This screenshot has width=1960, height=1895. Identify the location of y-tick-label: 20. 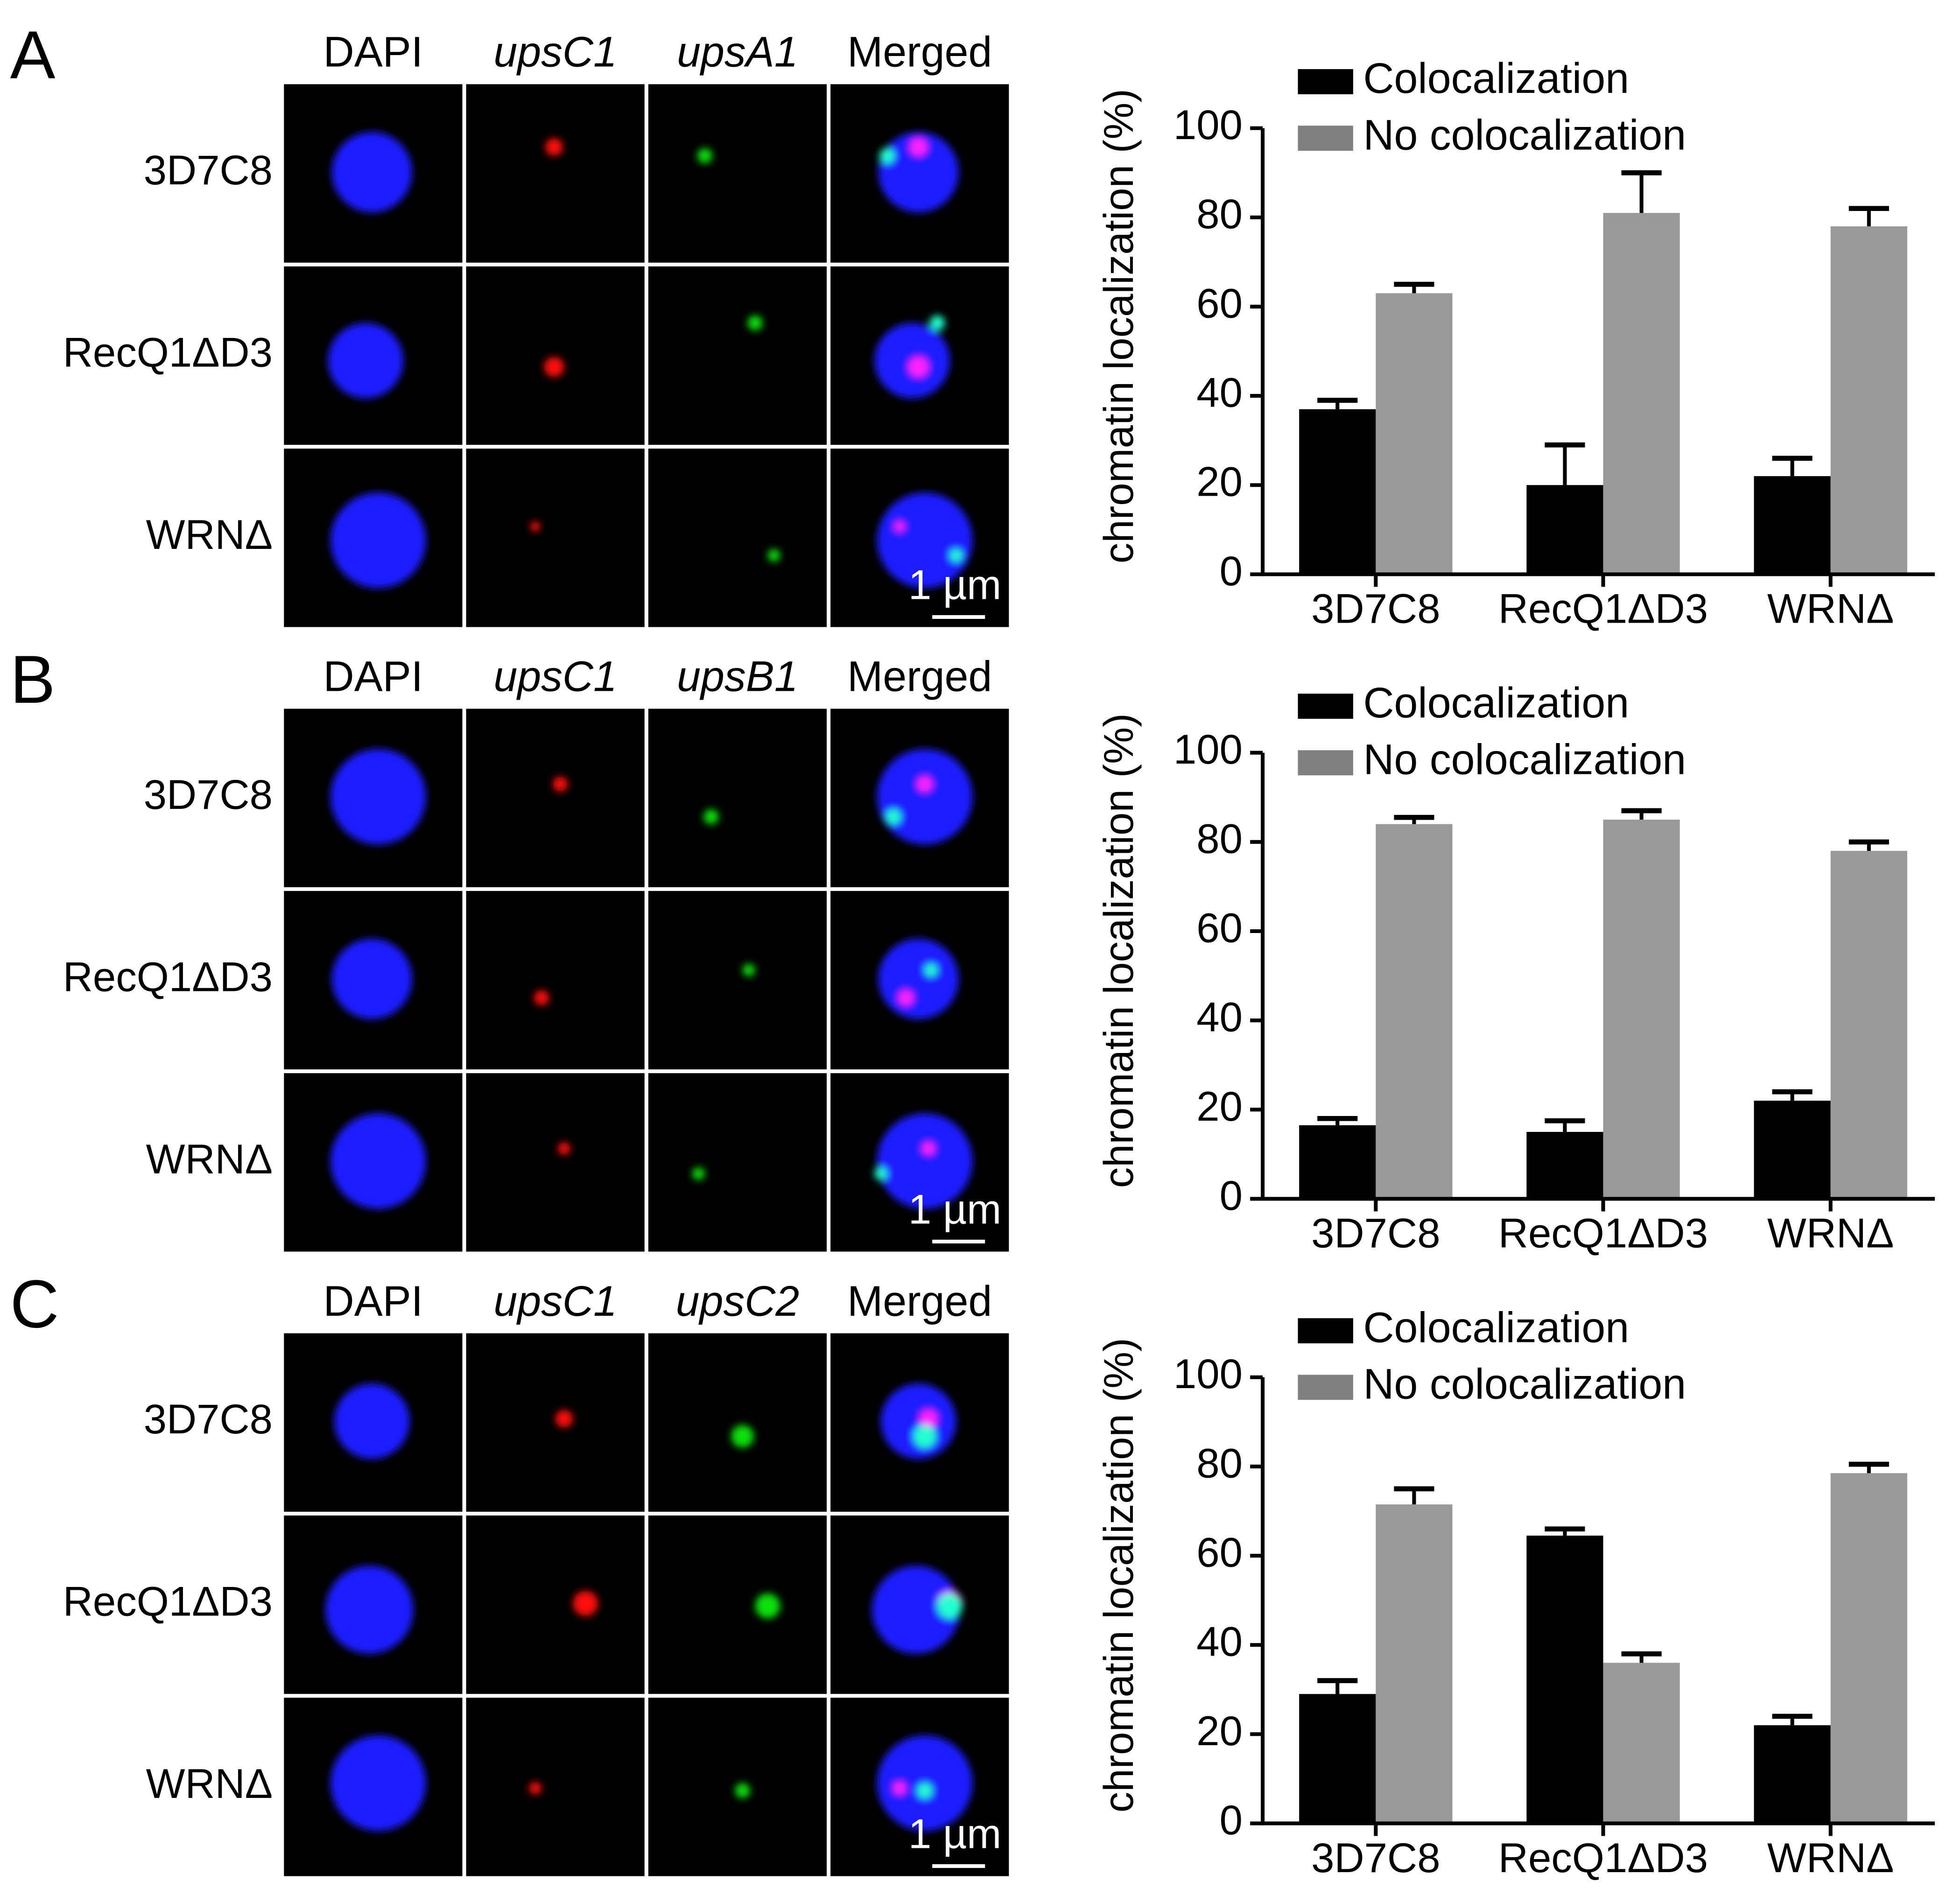
(1219, 1106).